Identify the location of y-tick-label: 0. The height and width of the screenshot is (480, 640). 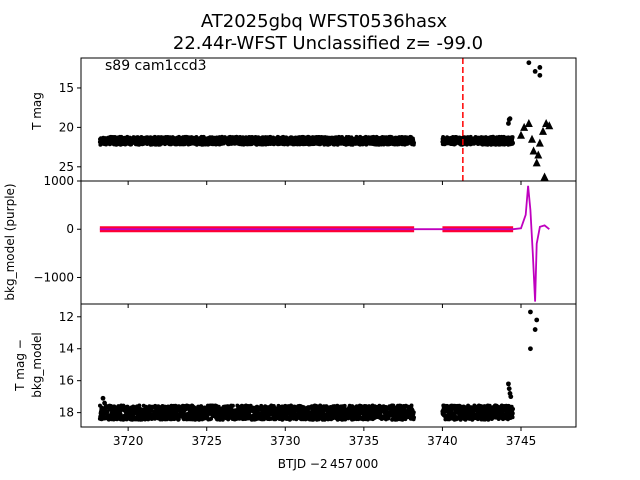
(70, 229).